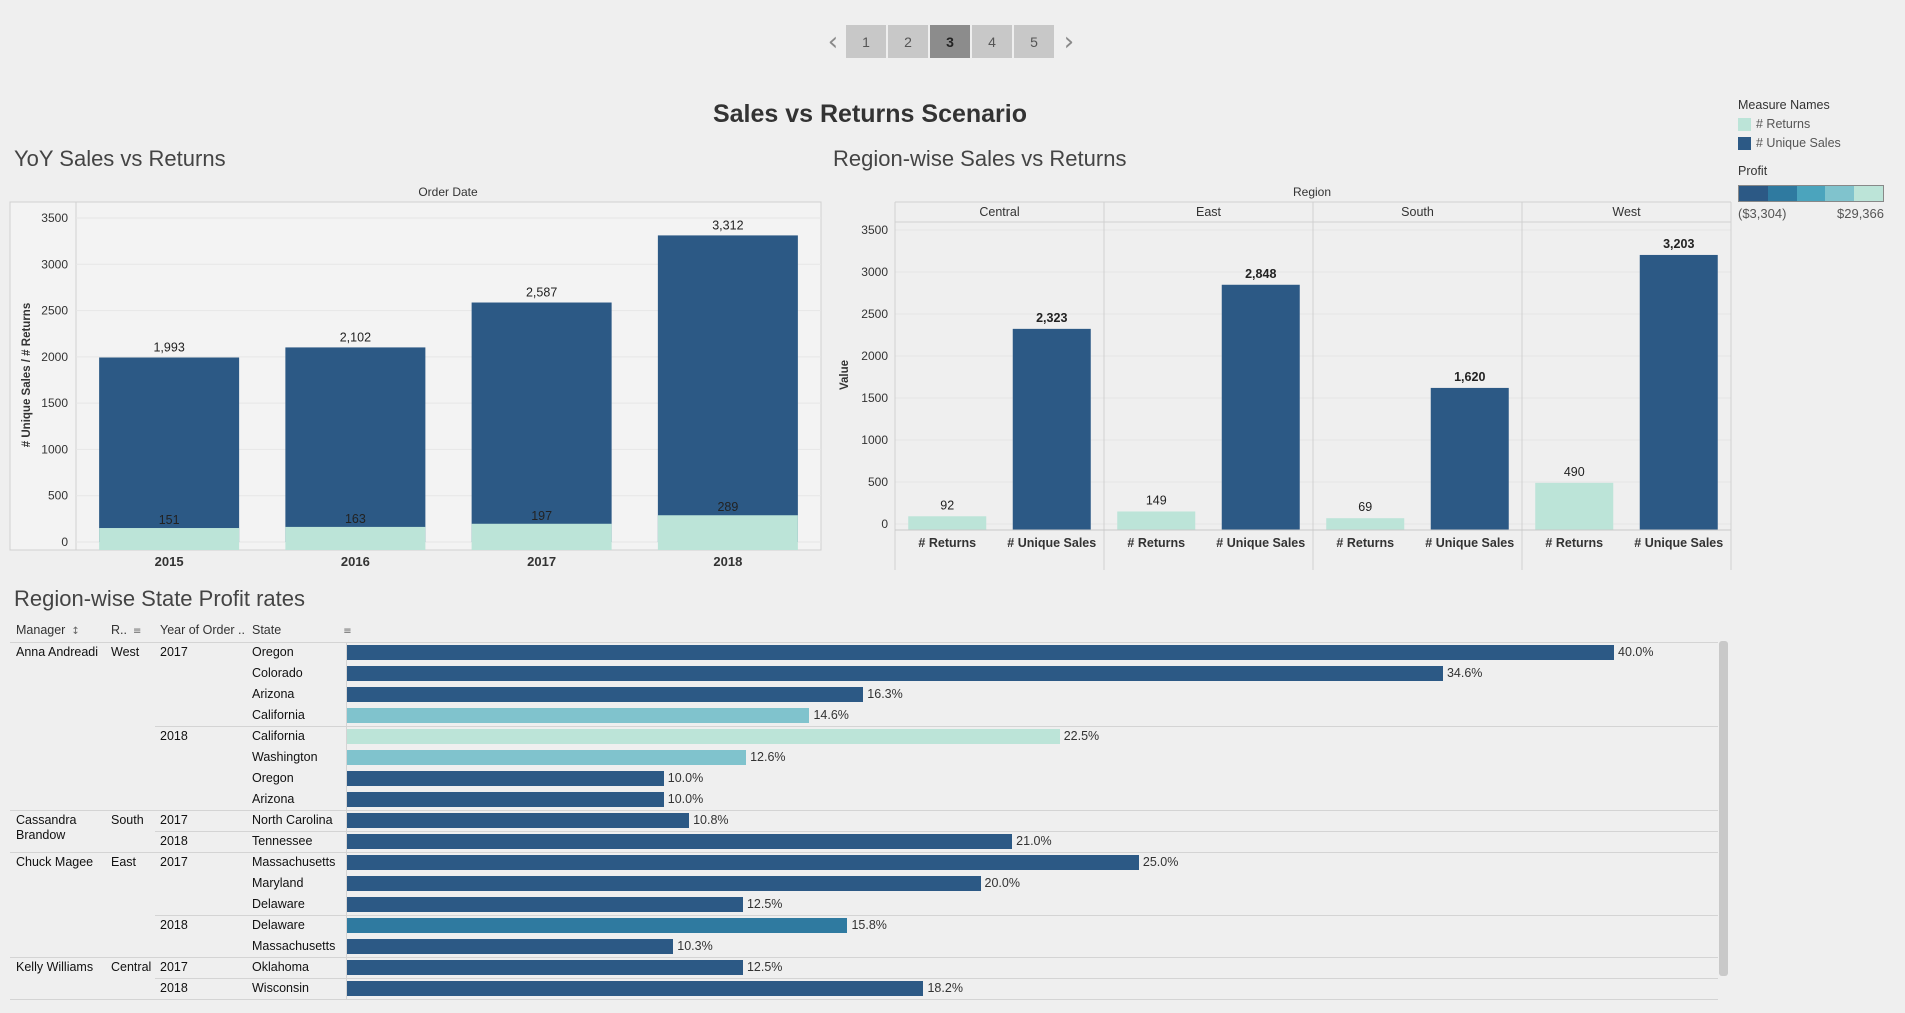 The width and height of the screenshot is (1905, 1013). I want to click on profit-rate-label: 40.0%, so click(1636, 652).